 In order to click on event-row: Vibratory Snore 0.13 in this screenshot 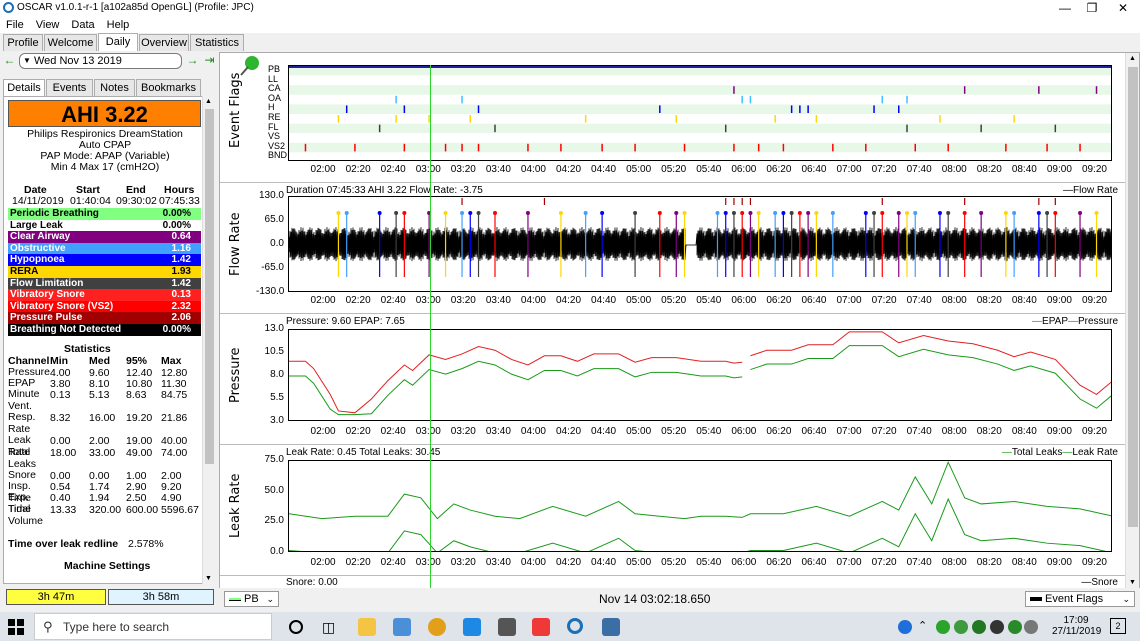, I will do `click(104, 295)`.